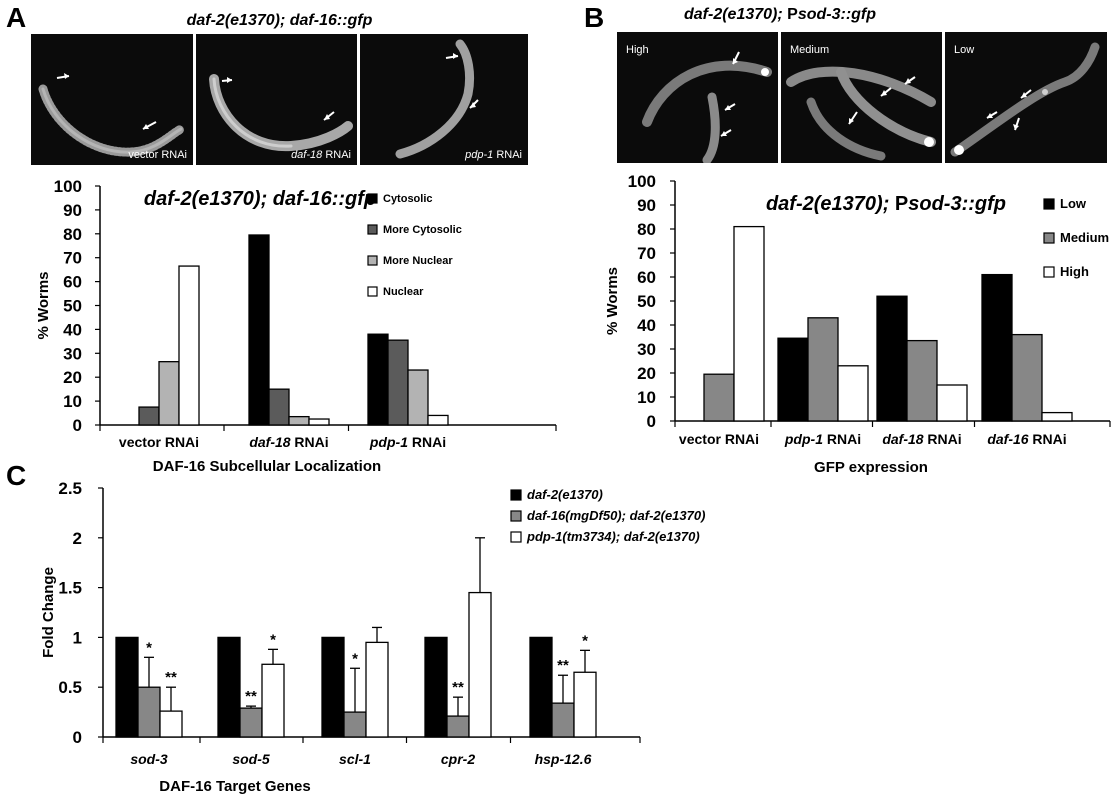 The width and height of the screenshot is (1115, 800). Describe the element at coordinates (871, 467) in the screenshot. I see `x-axis-label: GFP expression` at that location.